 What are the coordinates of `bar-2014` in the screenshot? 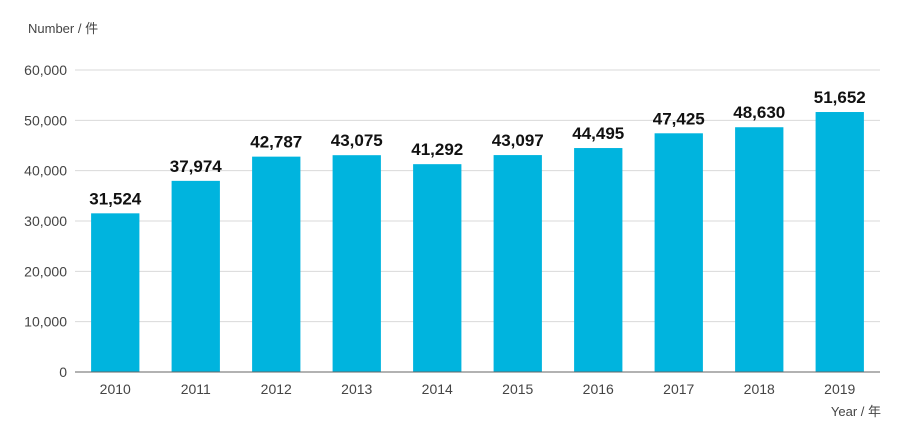 It's located at (437, 268).